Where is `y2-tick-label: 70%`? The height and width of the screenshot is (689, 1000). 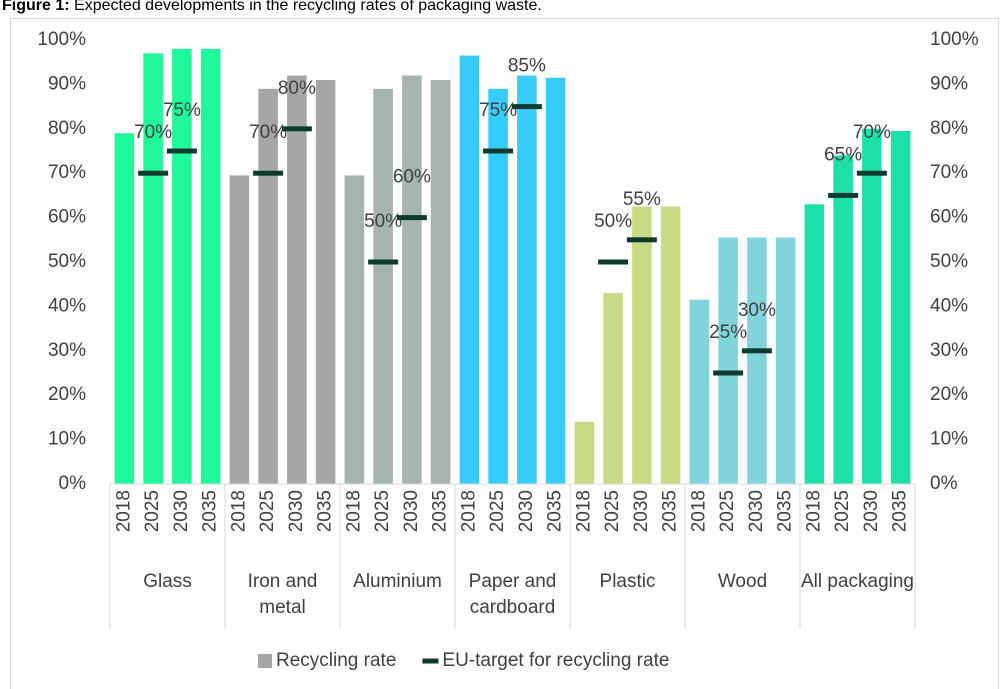
y2-tick-label: 70% is located at coordinates (949, 172).